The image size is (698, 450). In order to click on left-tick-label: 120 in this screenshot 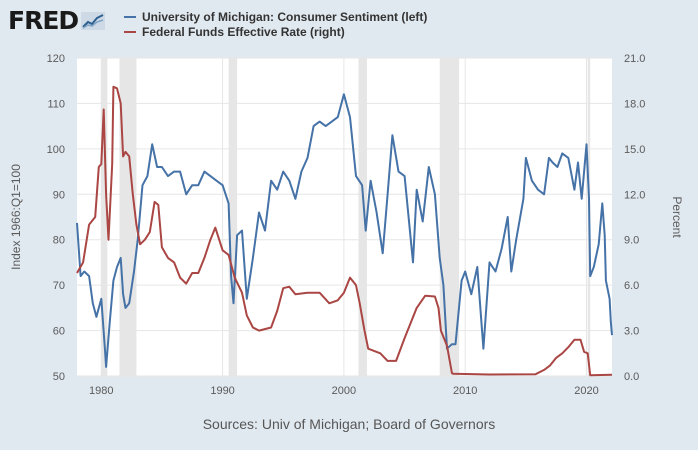, I will do `click(56, 59)`.